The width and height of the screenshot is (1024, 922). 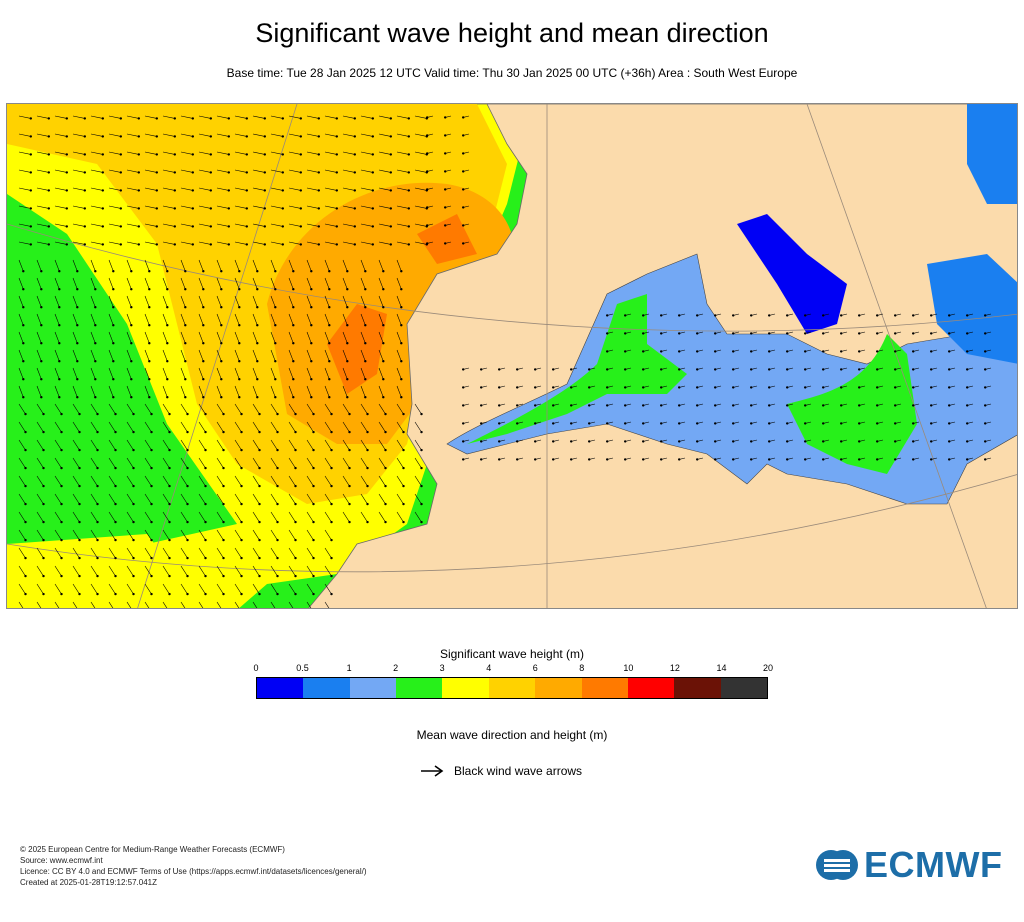 I want to click on sea-med-green-west, so click(x=577, y=369).